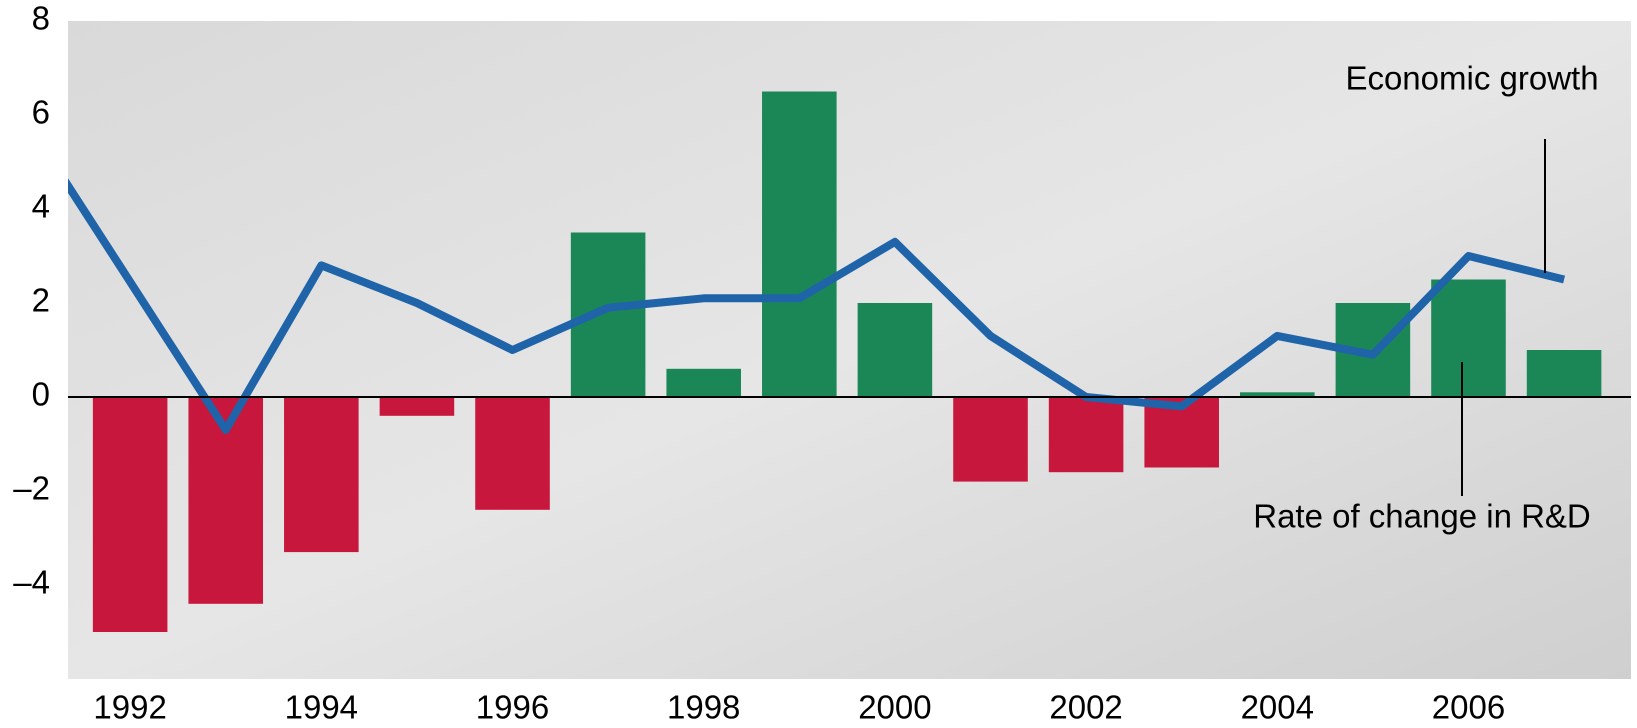 The height and width of the screenshot is (728, 1637). I want to click on y-tick-label: 6, so click(41, 112).